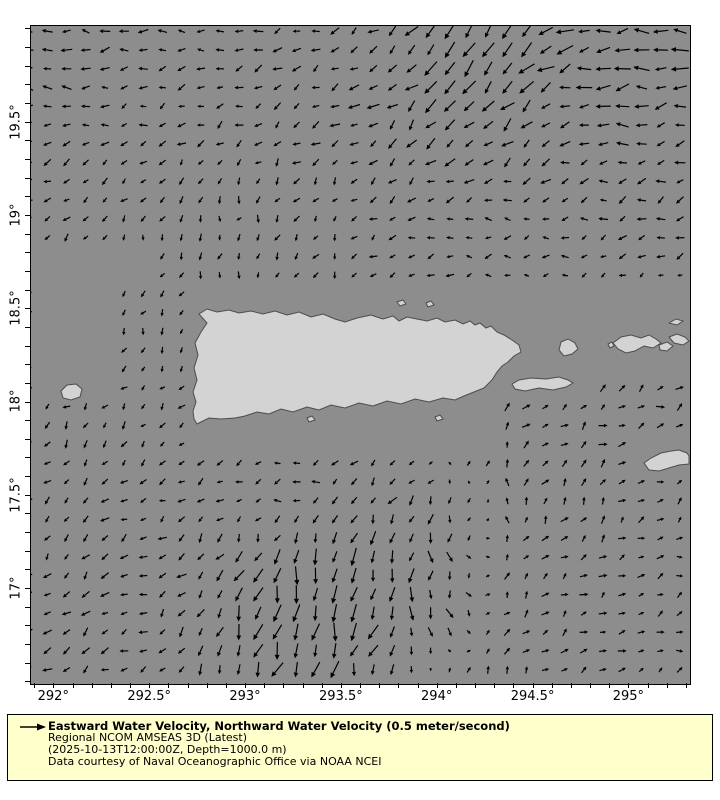 The image size is (720, 800). I want to click on land-st_john, so click(666, 346).